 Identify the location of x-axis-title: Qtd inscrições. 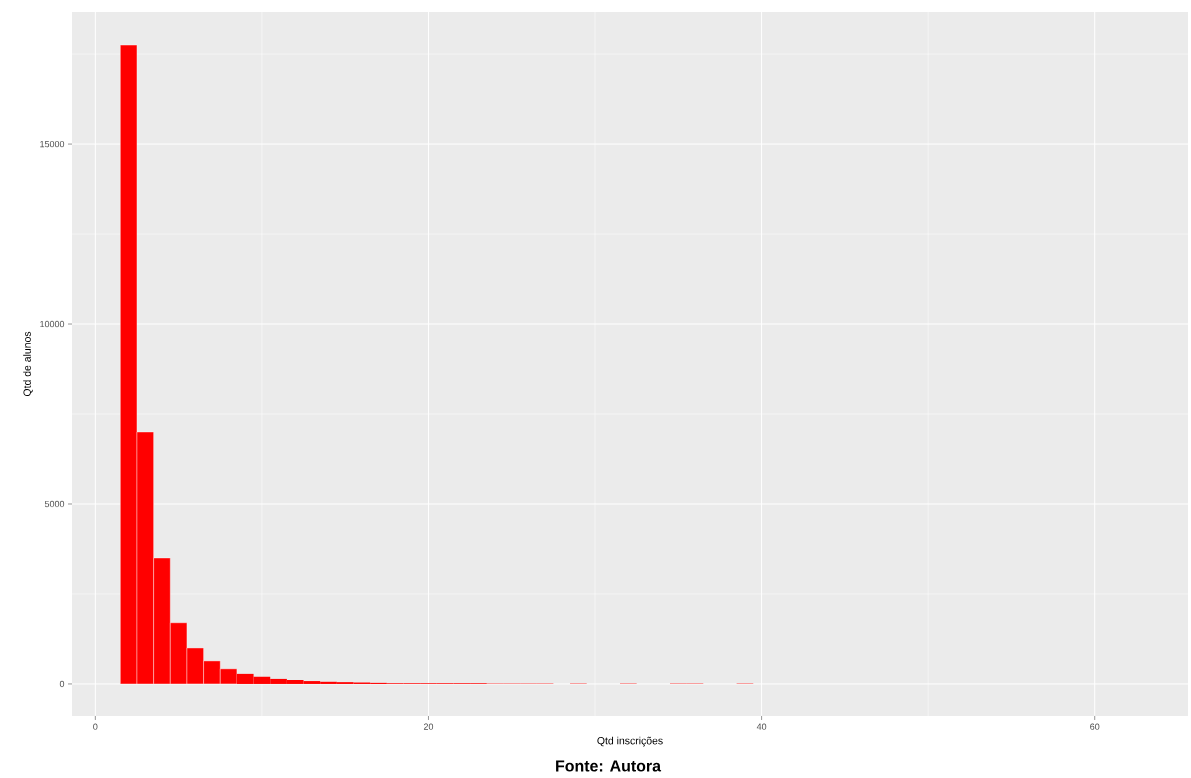
(630, 741).